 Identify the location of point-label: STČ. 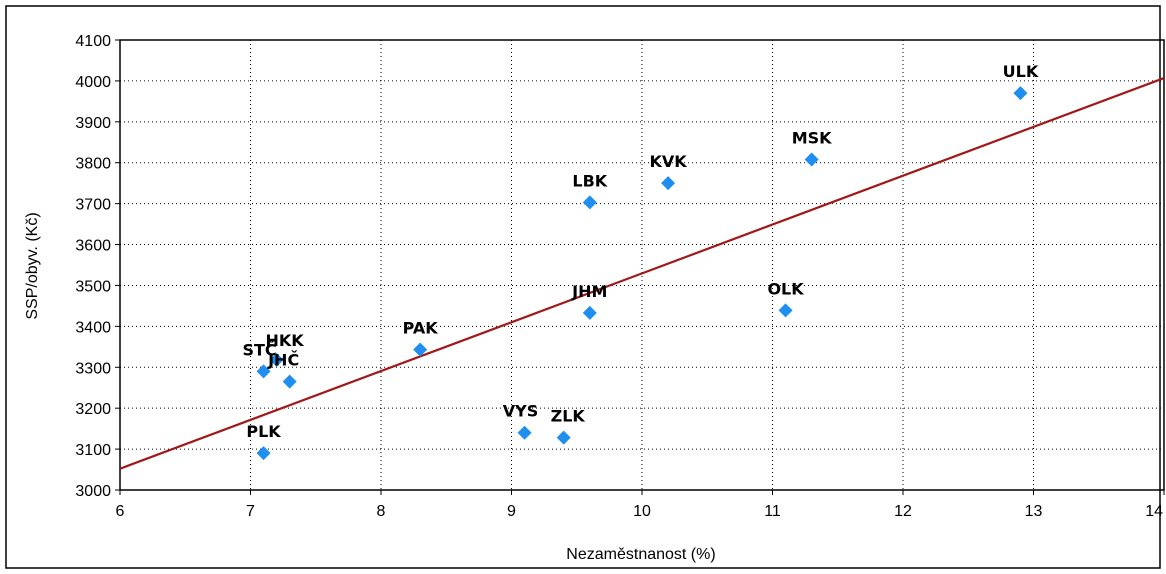
(259, 349).